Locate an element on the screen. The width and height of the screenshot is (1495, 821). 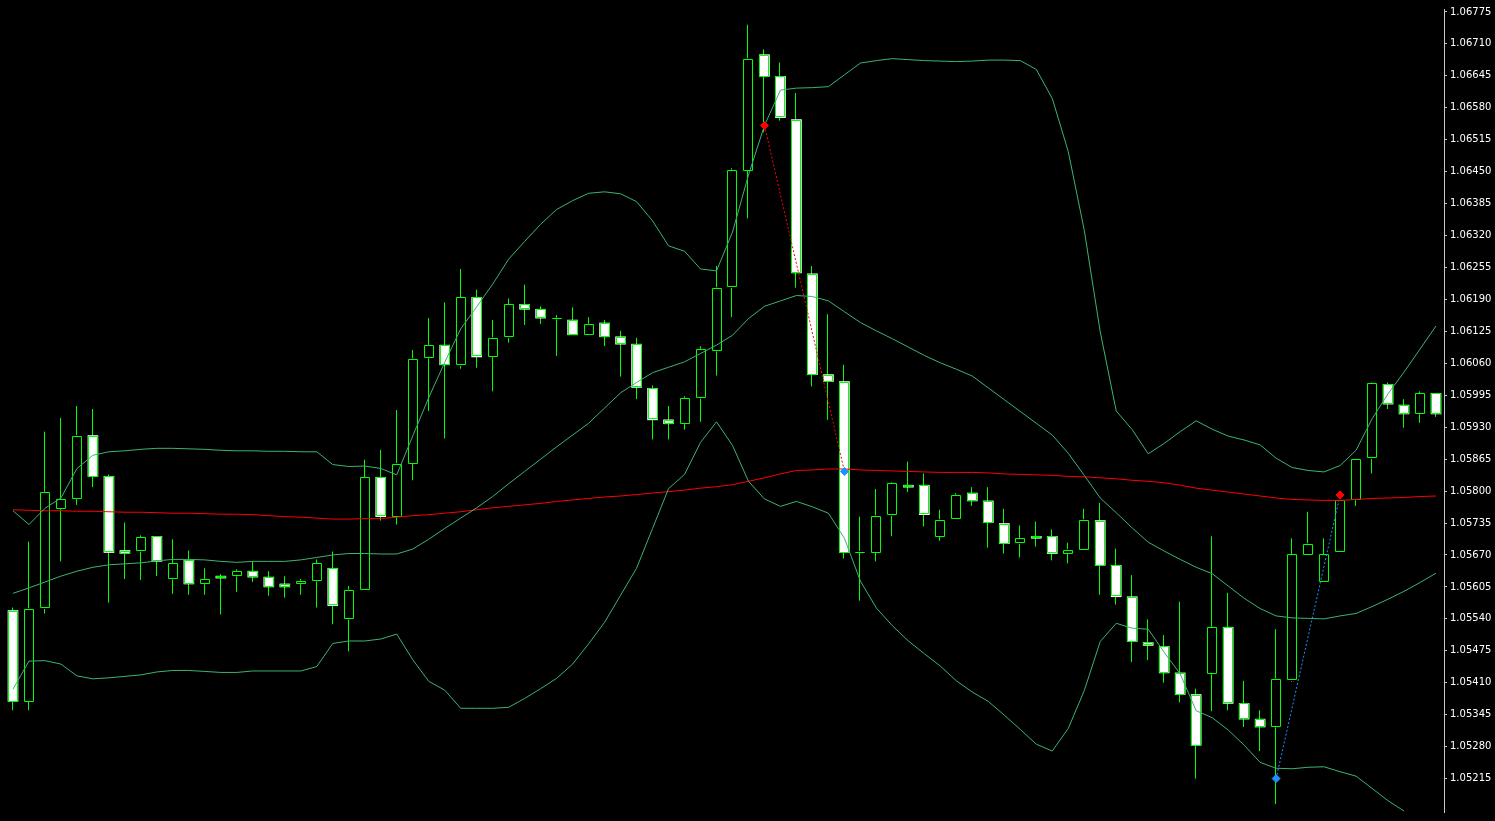
y-tick-label: 1.06320 is located at coordinates (1471, 235).